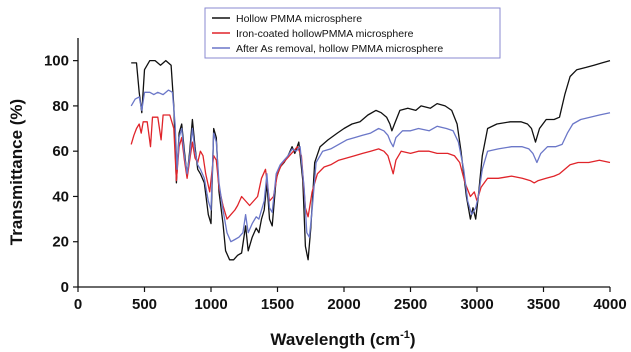  I want to click on x-ticks: 0 500 1000 1500 2000 2500 3000 3500 4000, so click(350, 300).